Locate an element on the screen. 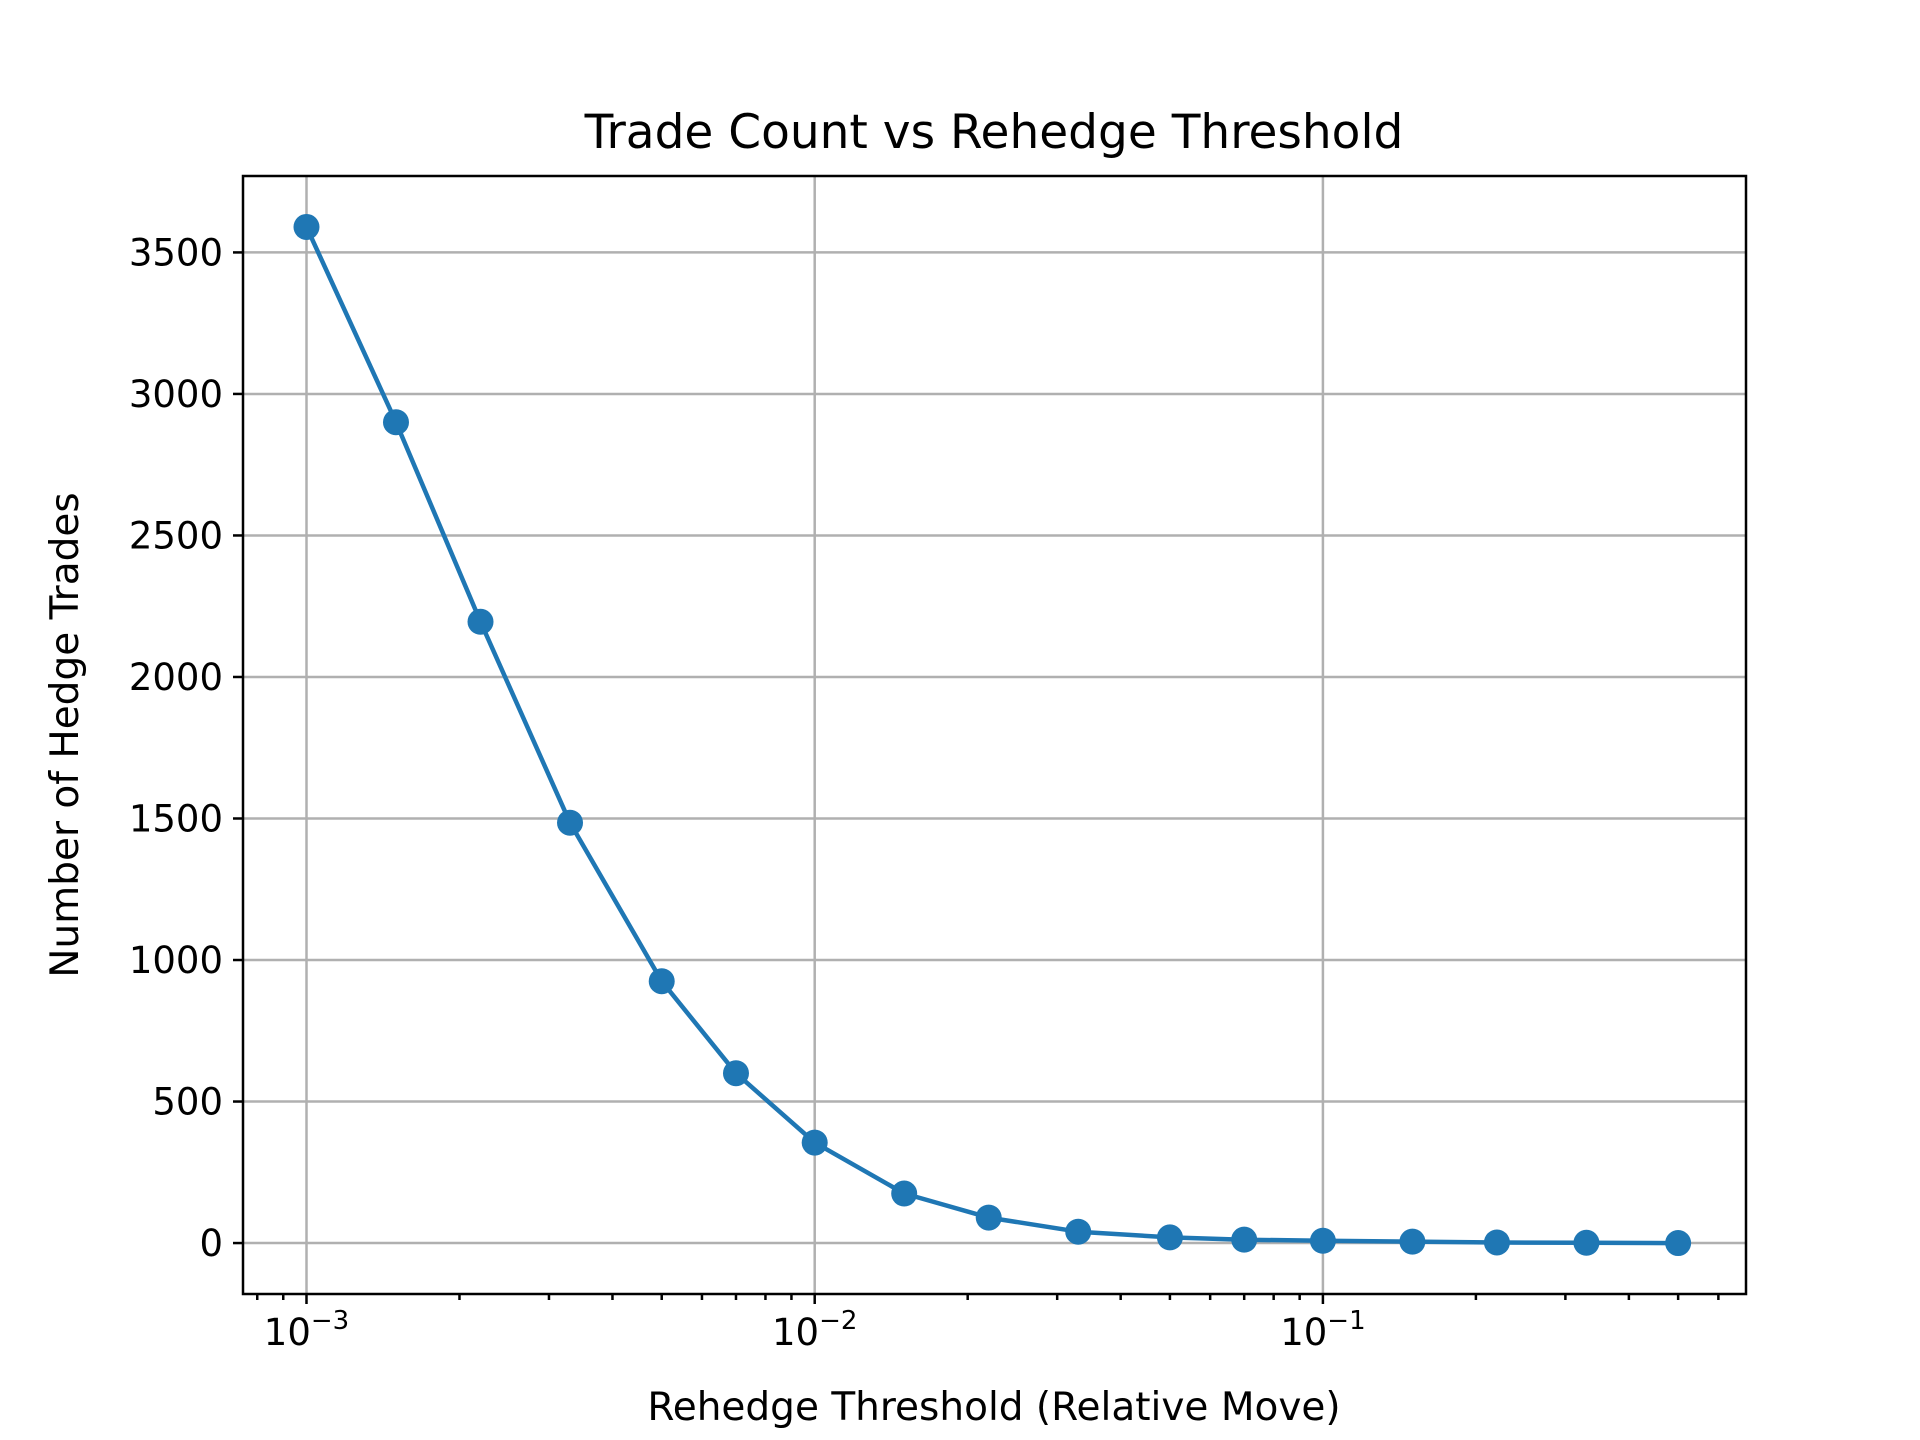 The image size is (1920, 1440). x-tick-label: 10⁻³ is located at coordinates (306, 1330).